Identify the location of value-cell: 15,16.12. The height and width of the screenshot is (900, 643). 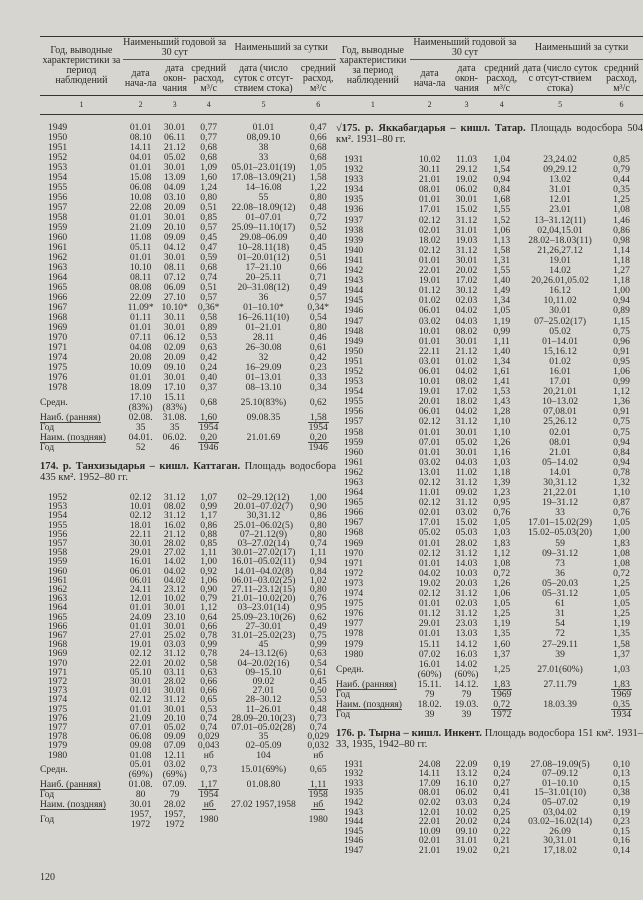
(560, 351).